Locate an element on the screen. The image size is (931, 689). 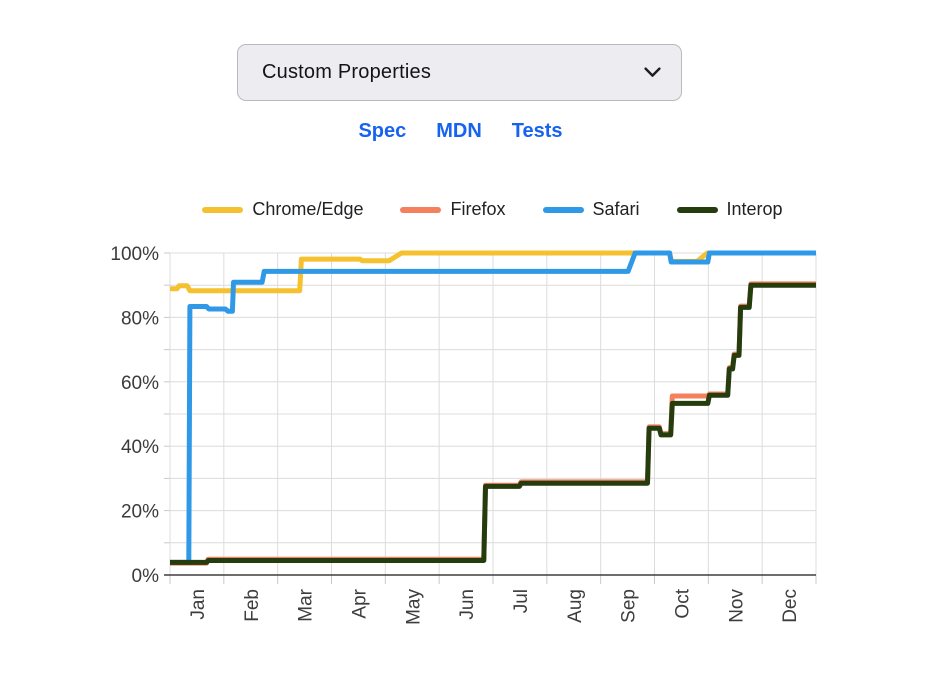
y-tick-label: 20% is located at coordinates (140, 512).